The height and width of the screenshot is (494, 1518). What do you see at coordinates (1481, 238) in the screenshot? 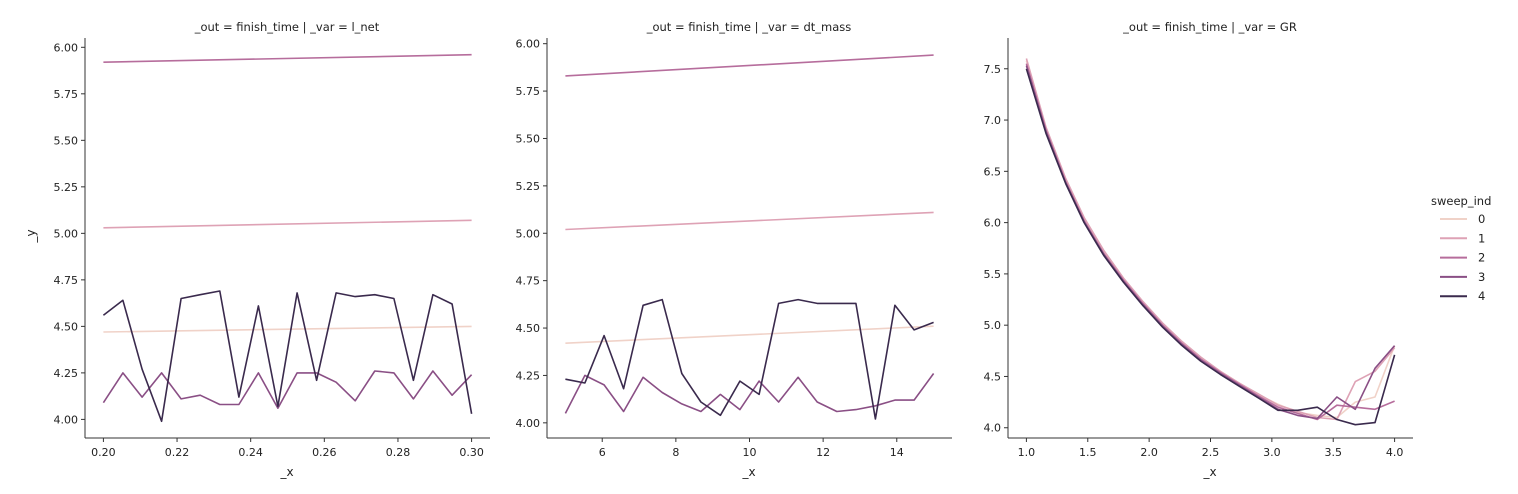
I see `legend-label: 1` at bounding box center [1481, 238].